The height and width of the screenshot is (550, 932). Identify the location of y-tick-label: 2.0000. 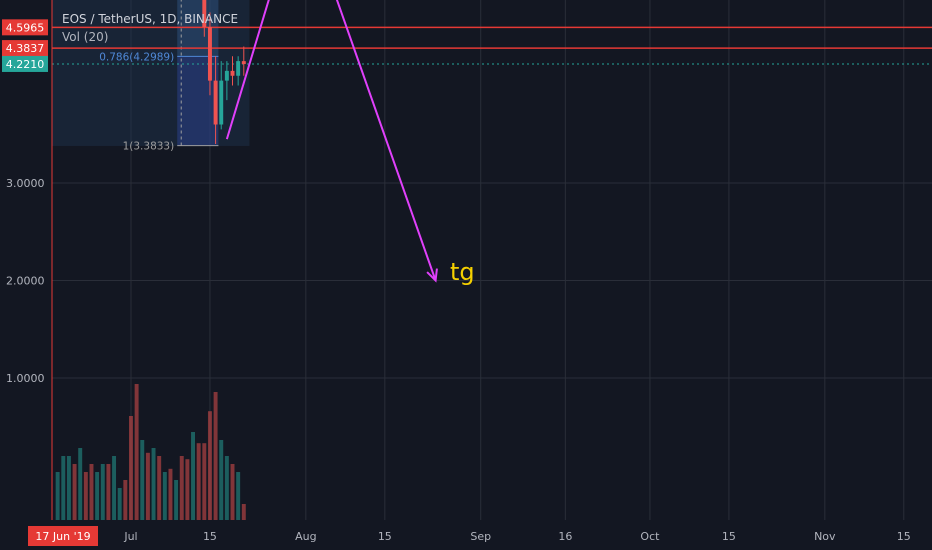
(25, 281).